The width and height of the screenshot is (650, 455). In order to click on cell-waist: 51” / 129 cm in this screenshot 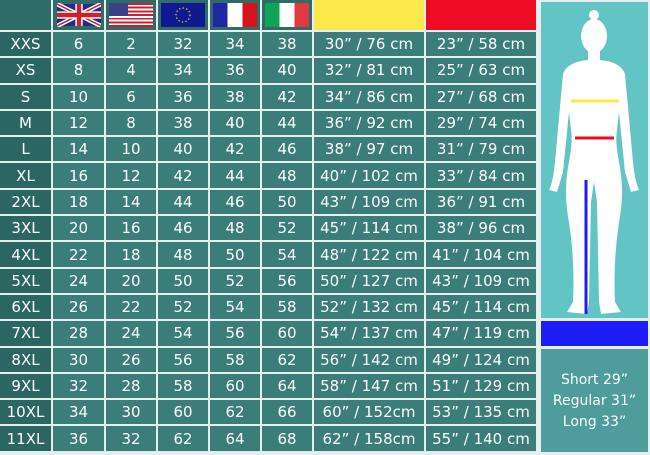, I will do `click(481, 386)`.